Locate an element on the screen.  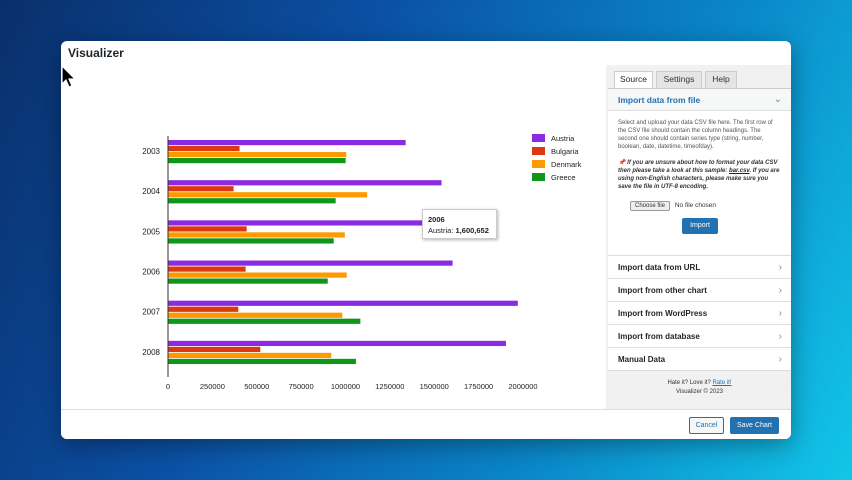
bar-austria-2008 is located at coordinates (337, 343).